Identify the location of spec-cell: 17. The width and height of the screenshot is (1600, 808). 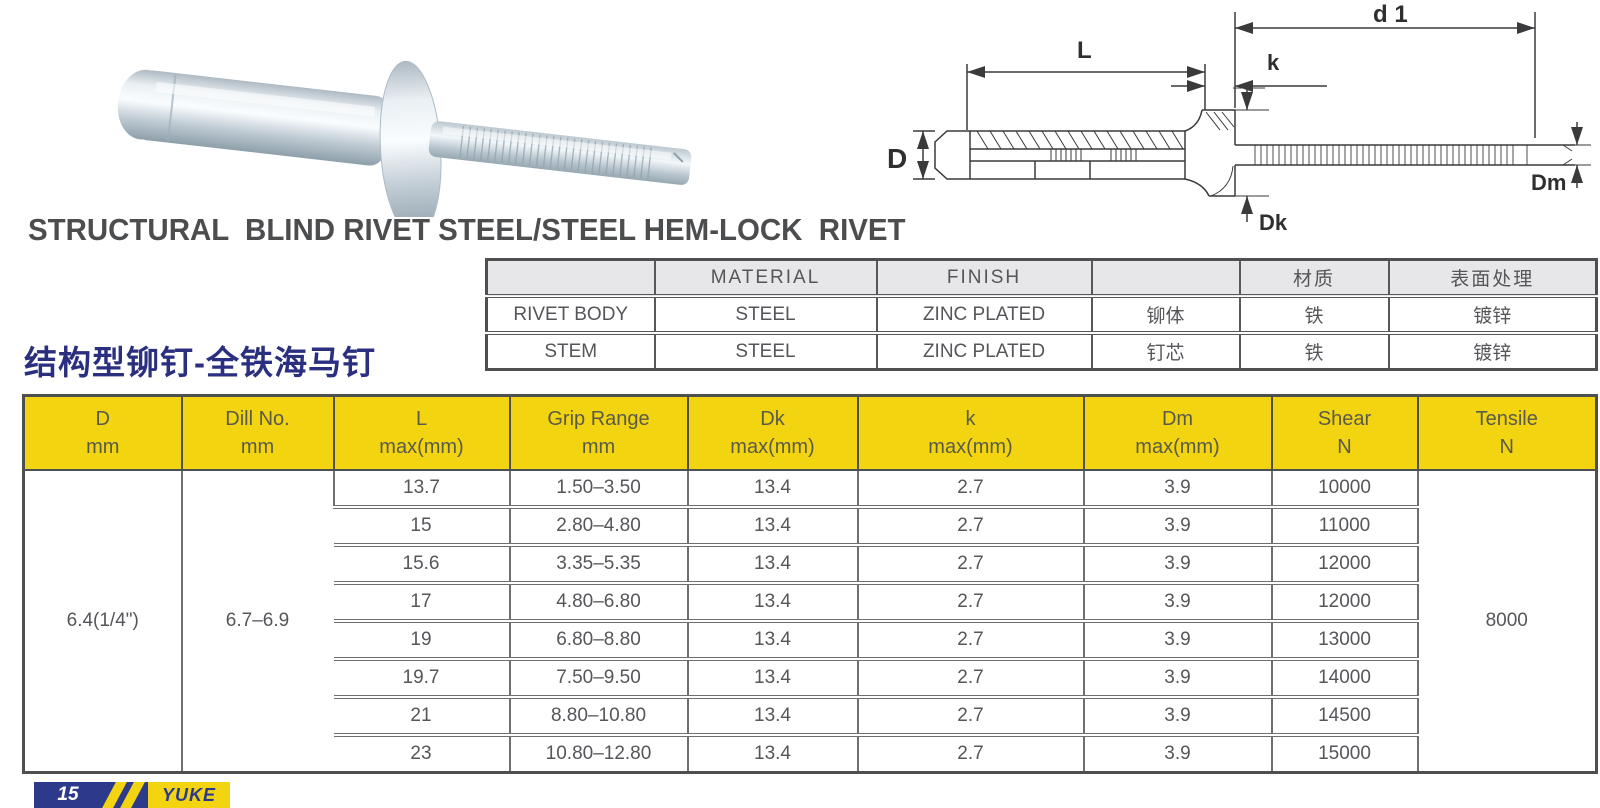
(421, 601).